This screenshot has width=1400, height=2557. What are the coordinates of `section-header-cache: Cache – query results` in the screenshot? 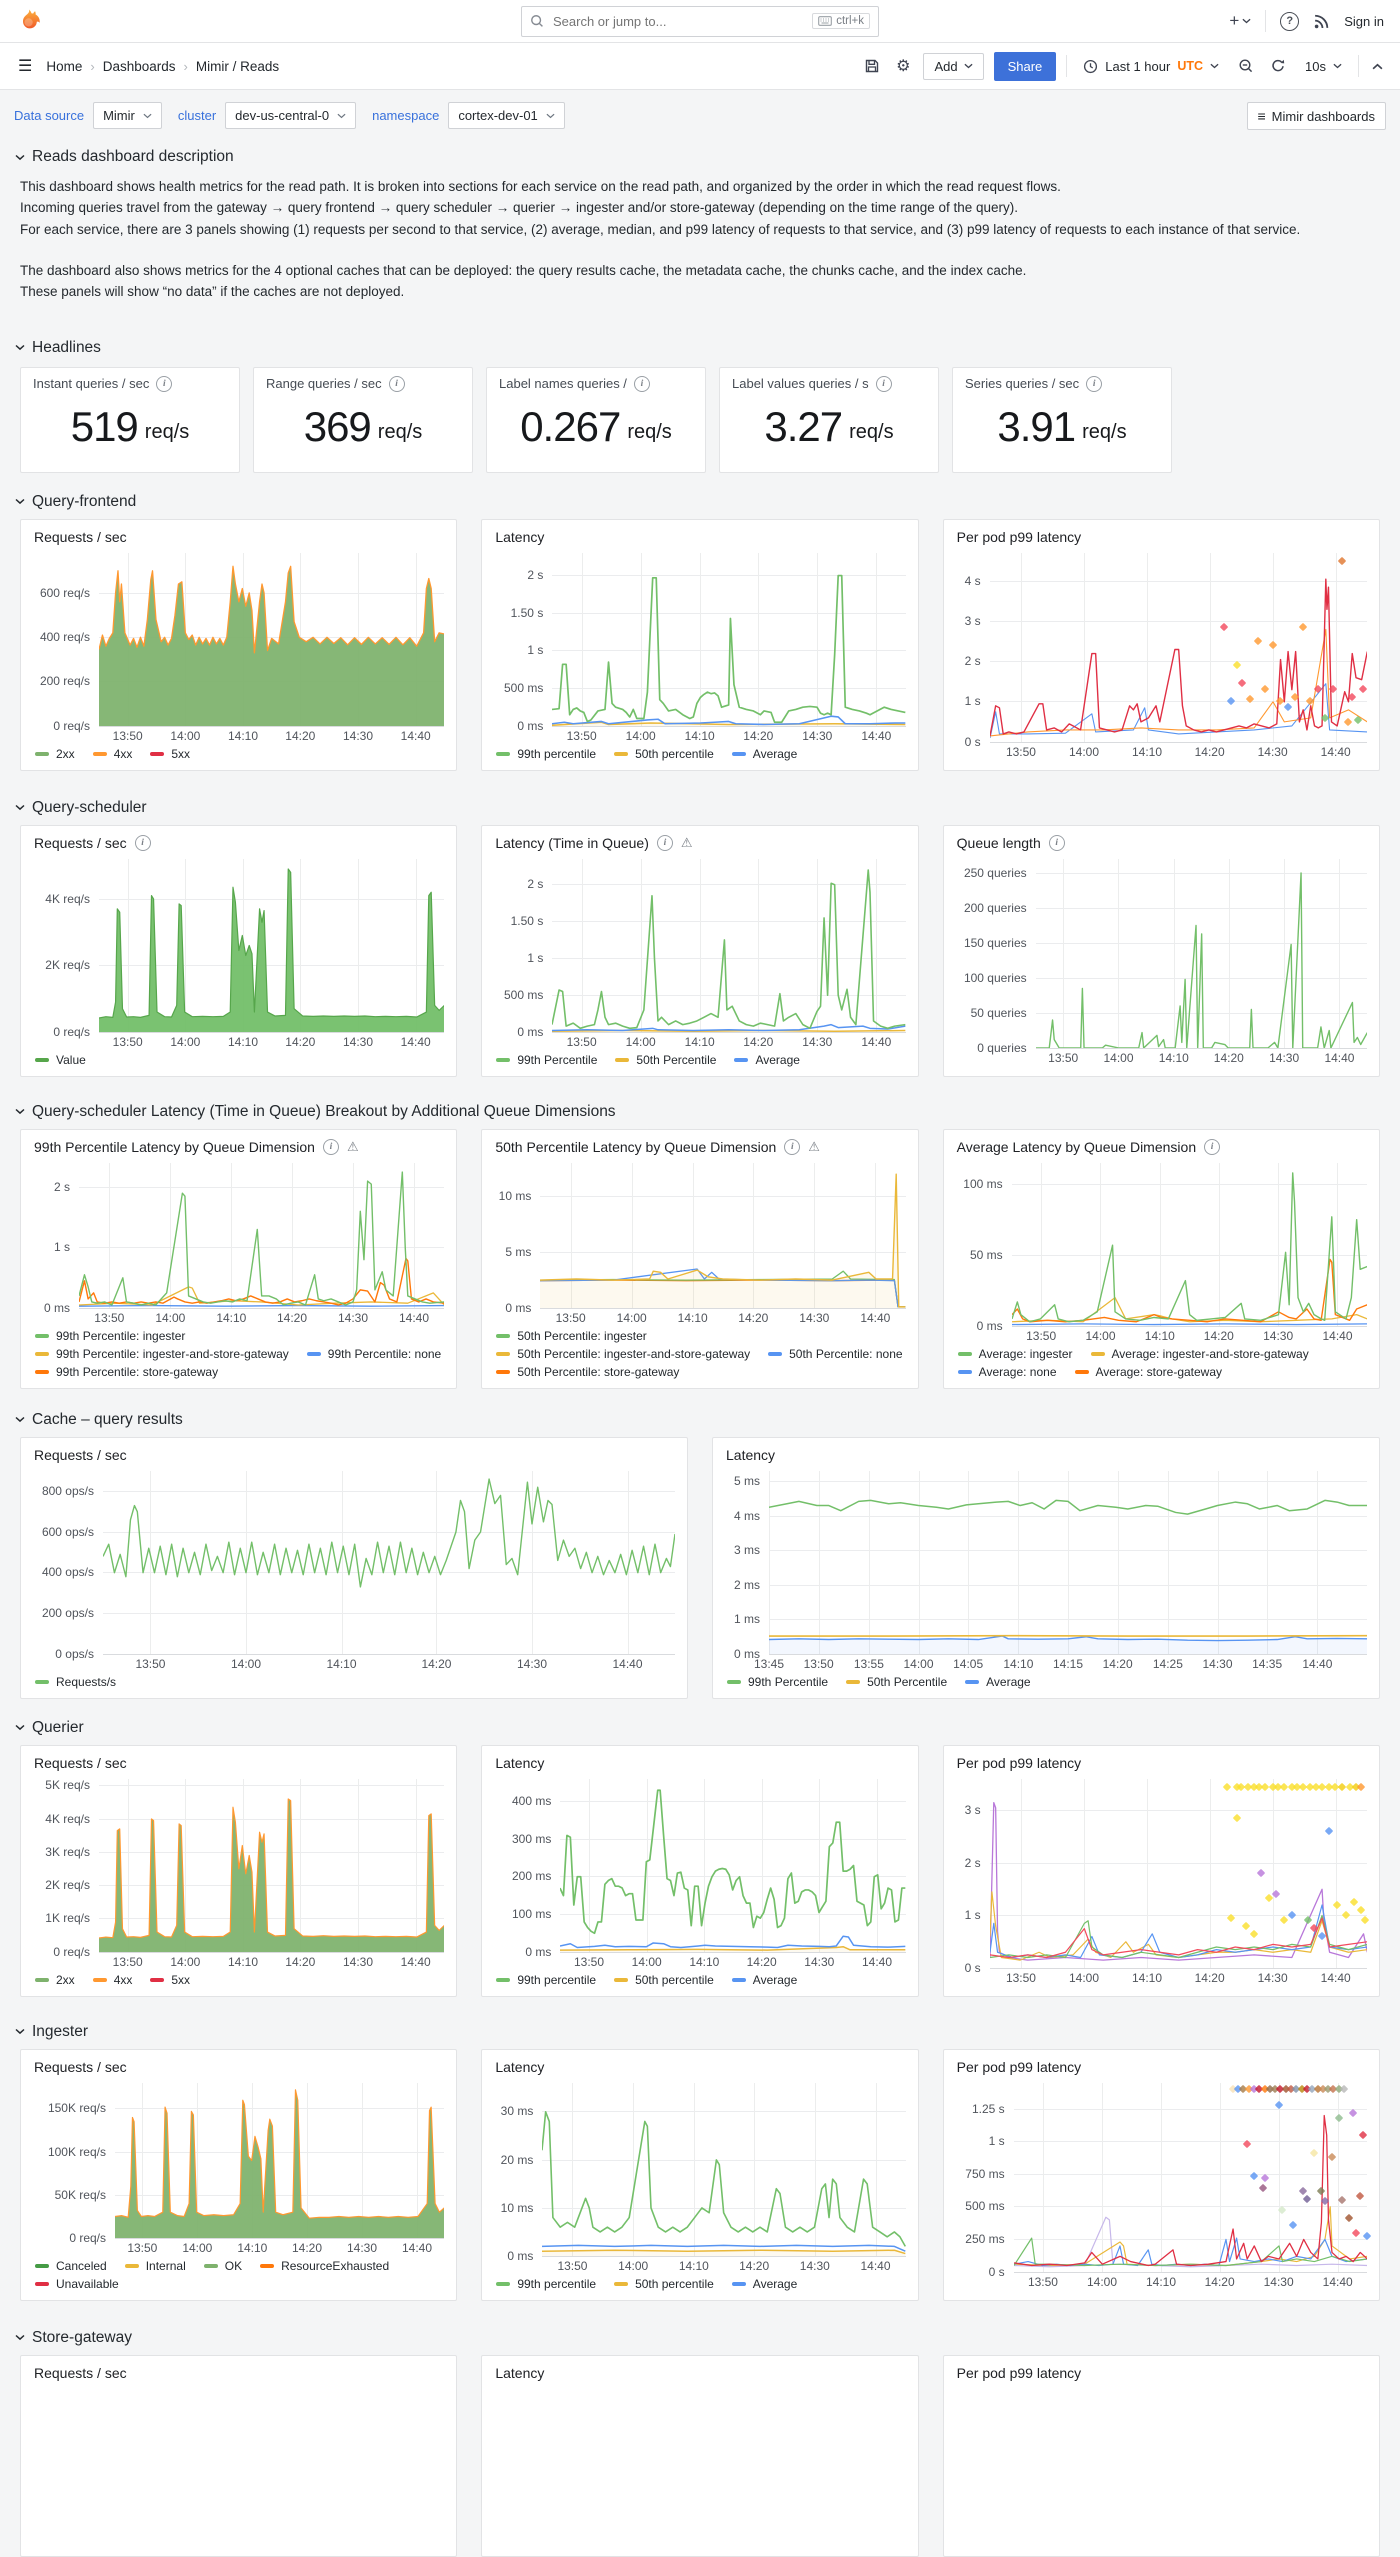 It's located at (700, 1420).